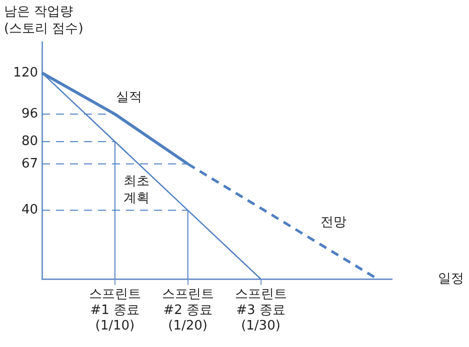  I want to click on y-tick-label: 67, so click(29, 164).